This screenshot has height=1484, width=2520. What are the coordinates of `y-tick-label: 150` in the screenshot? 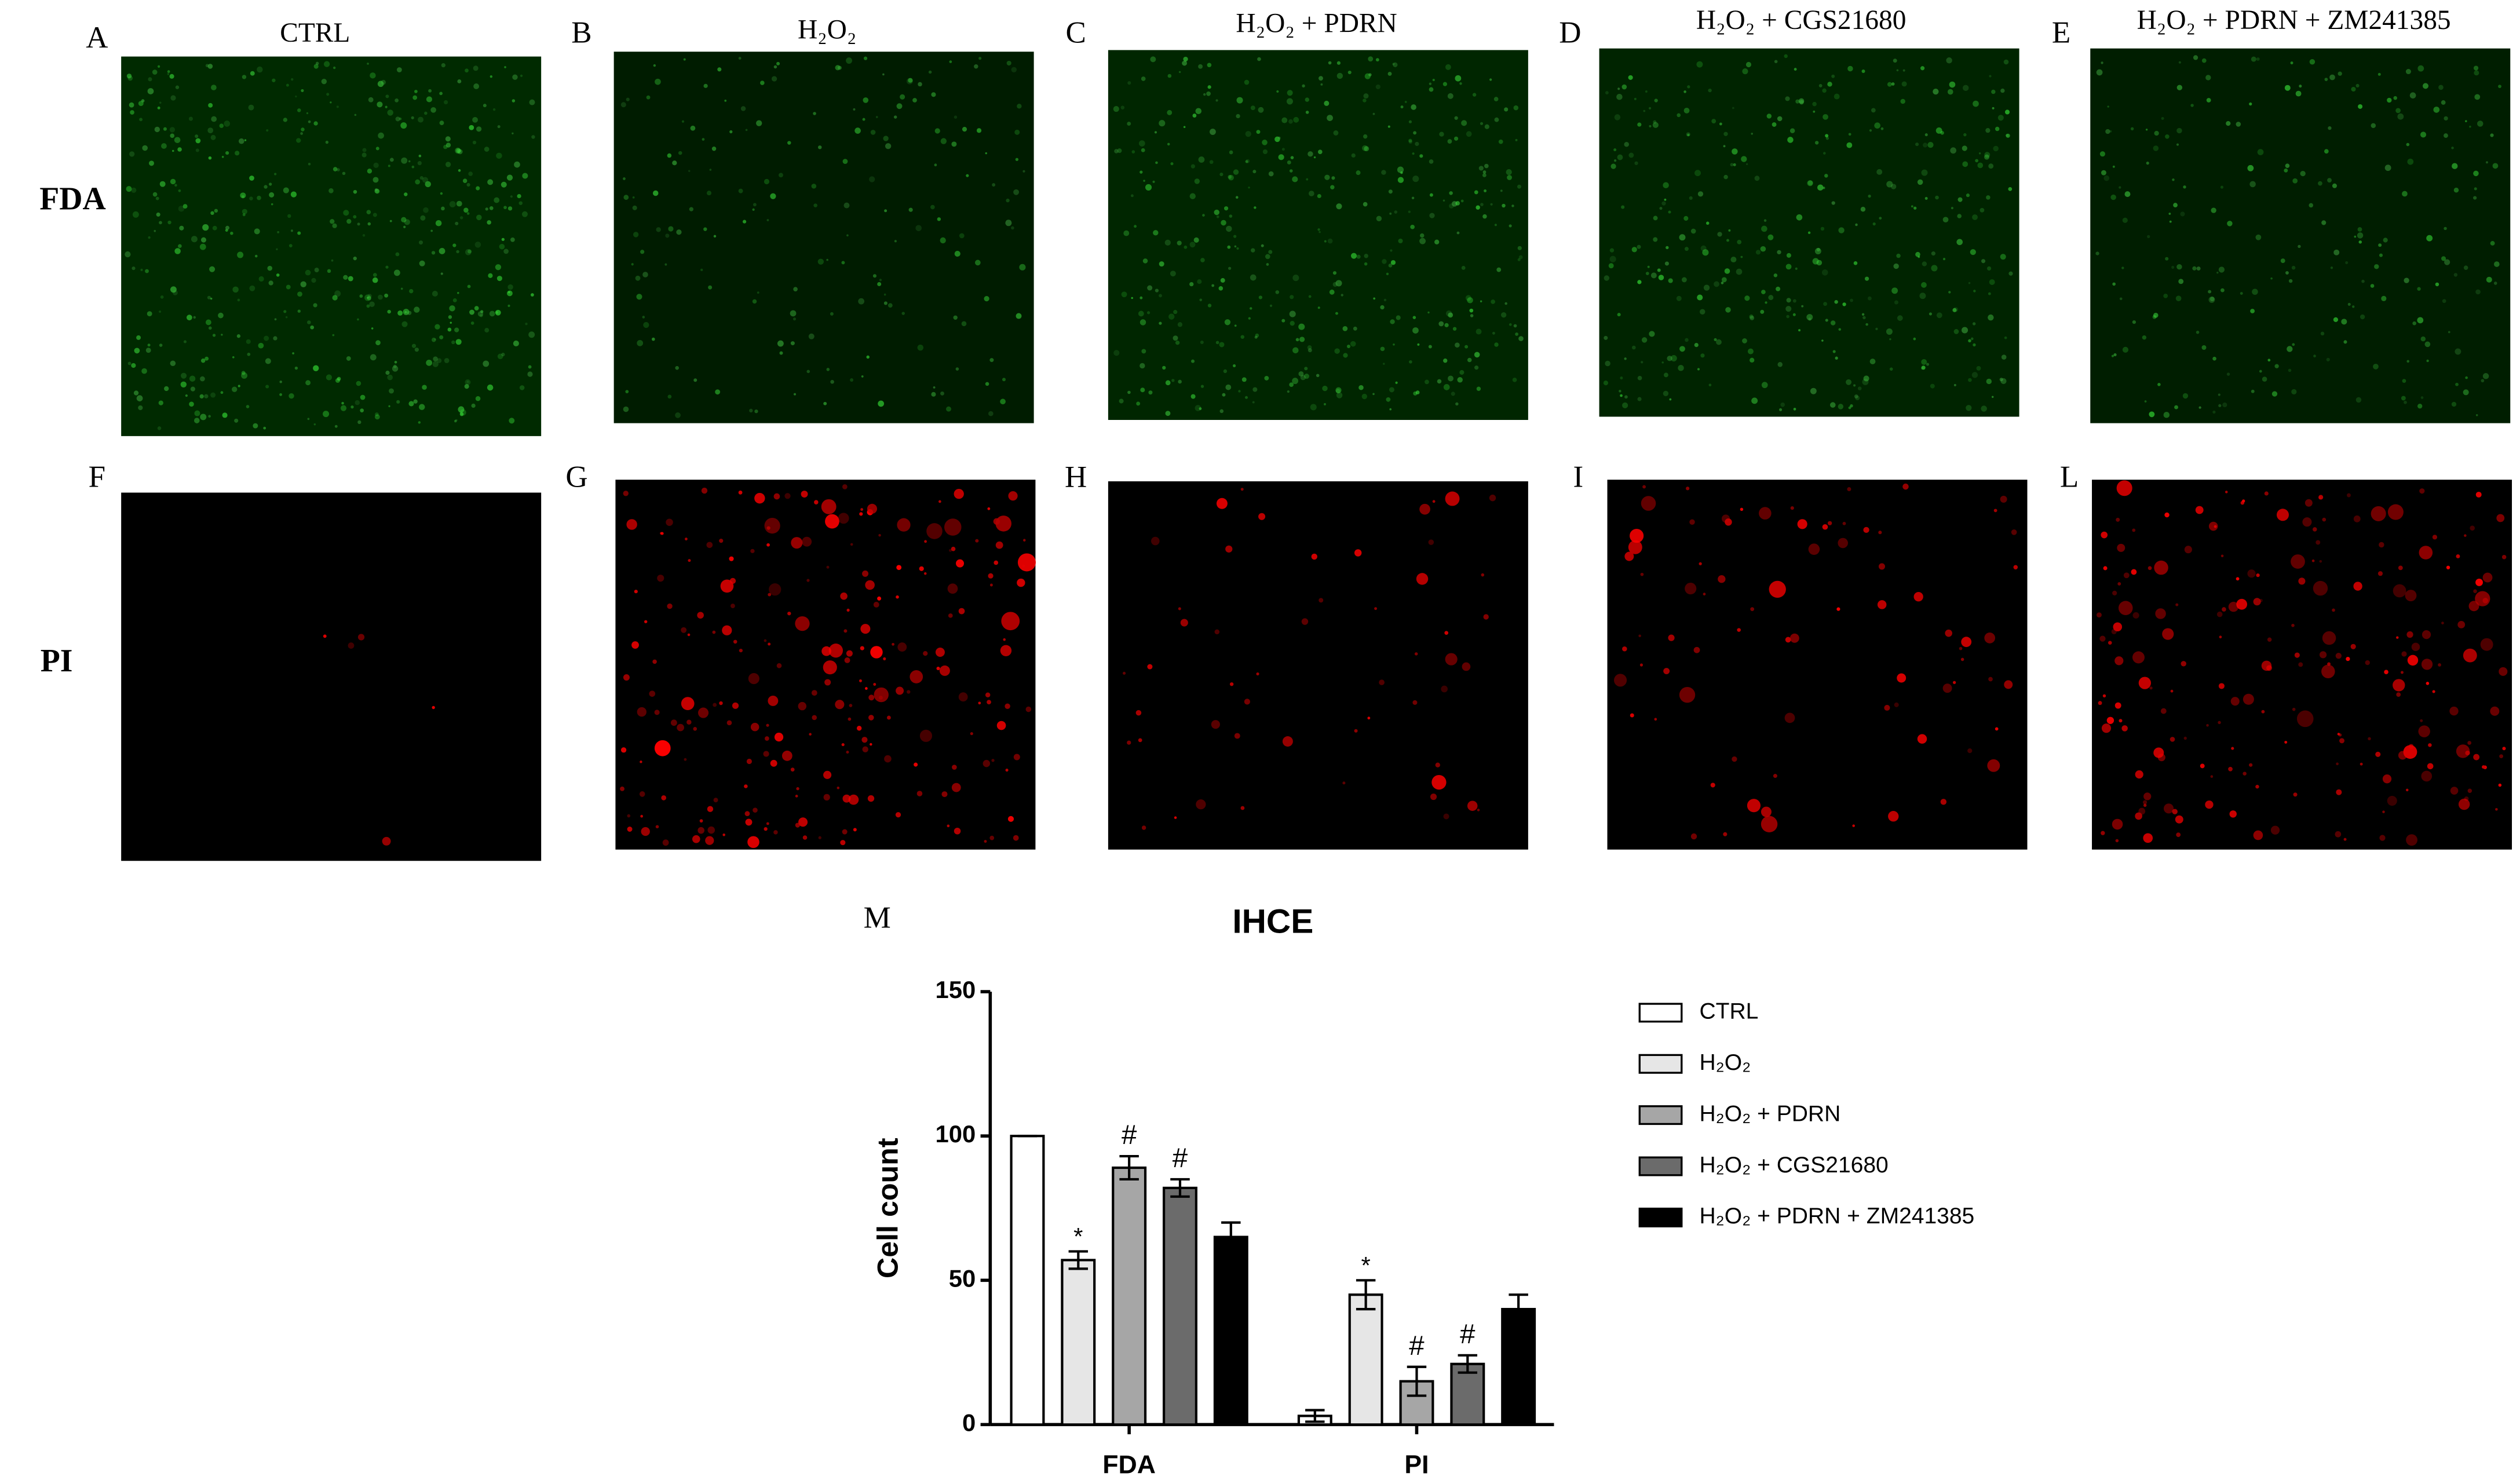 It's located at (956, 989).